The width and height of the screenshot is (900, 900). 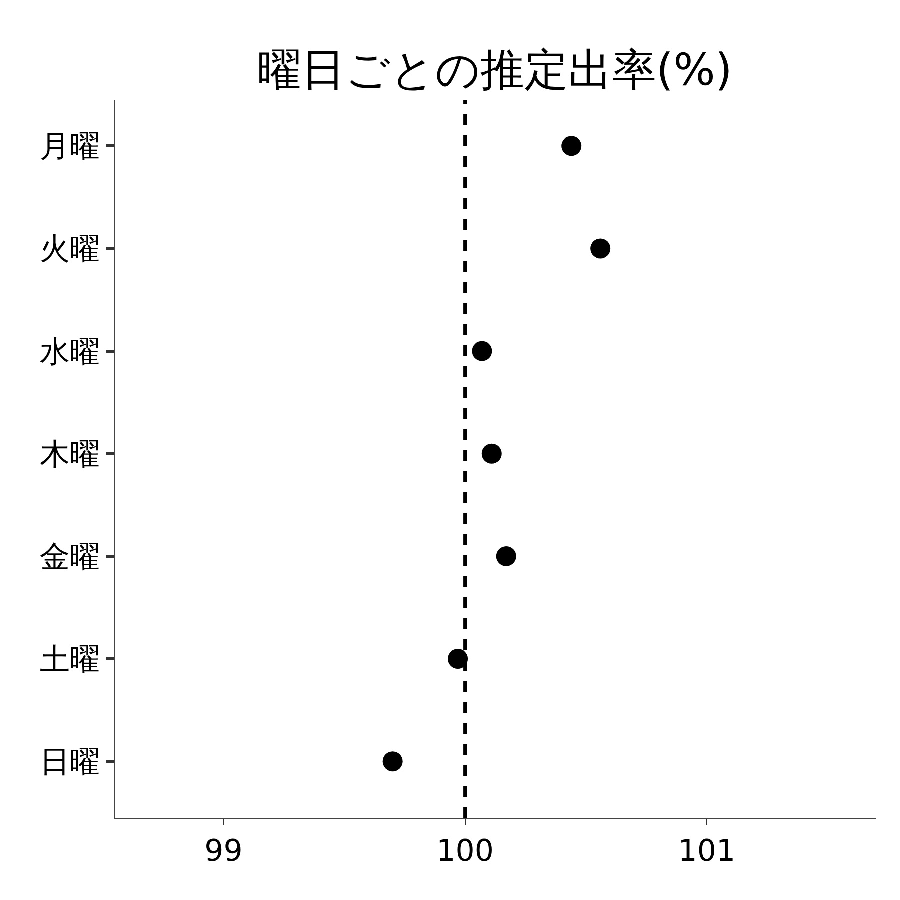 What do you see at coordinates (223, 851) in the screenshot?
I see `x-tick-label: 99` at bounding box center [223, 851].